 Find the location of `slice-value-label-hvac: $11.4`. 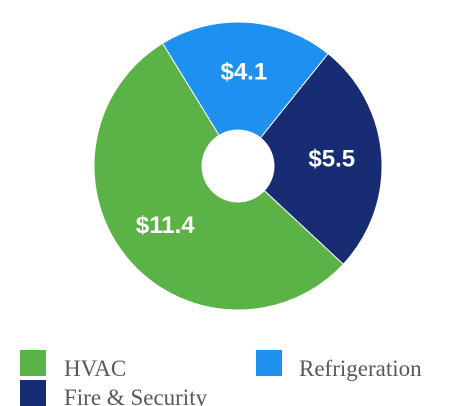

slice-value-label-hvac: $11.4 is located at coordinates (165, 225).